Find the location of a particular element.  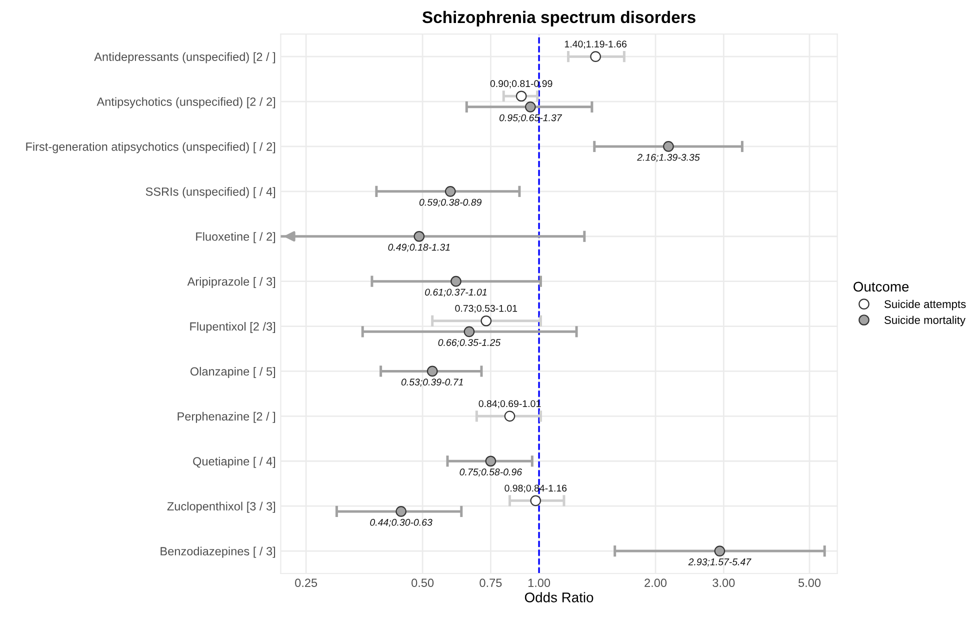

x-tick-label: 0.75 is located at coordinates (491, 583).